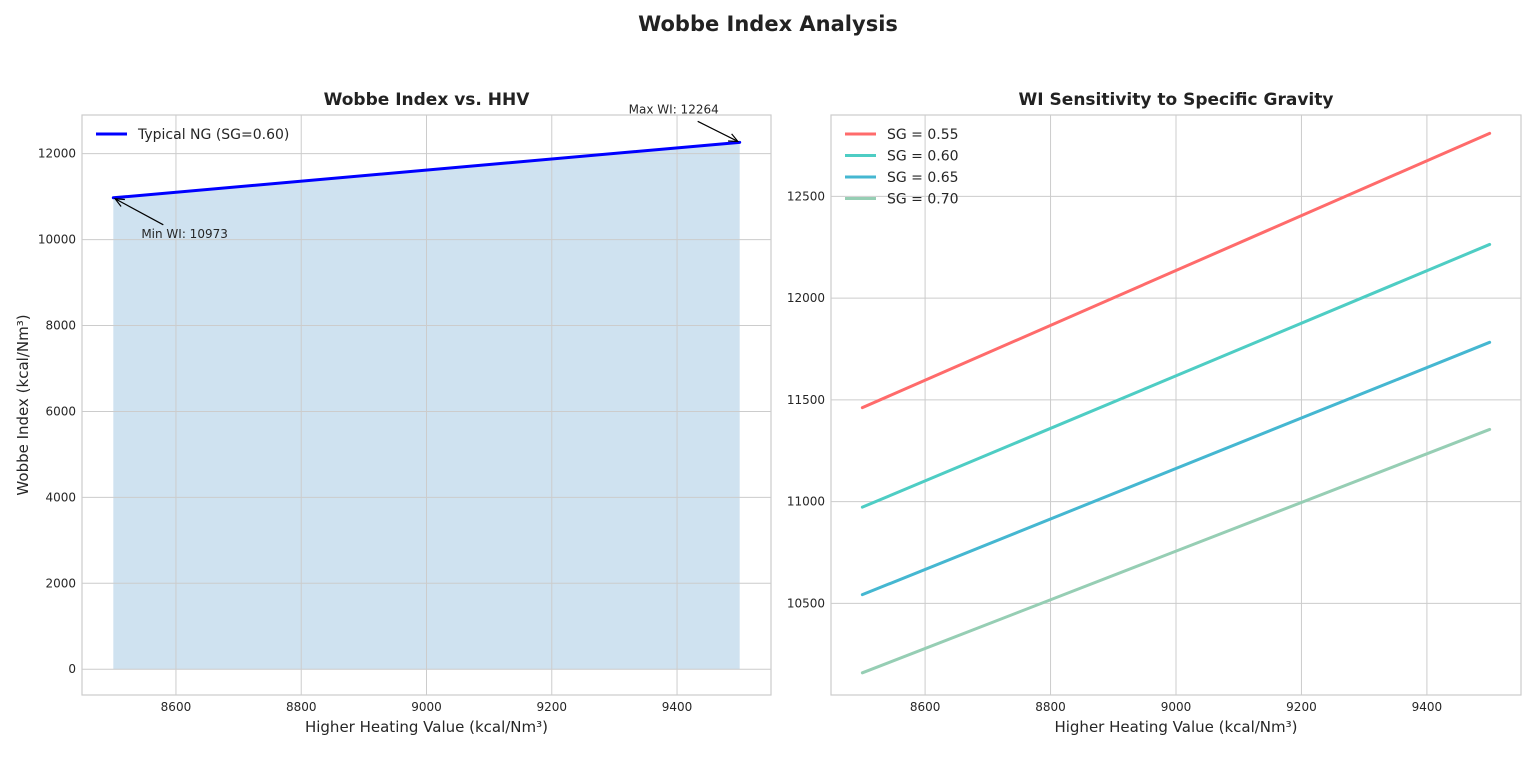 This screenshot has height=759, width=1536. I want to click on annotation-label: Max WI: 12264, so click(674, 109).